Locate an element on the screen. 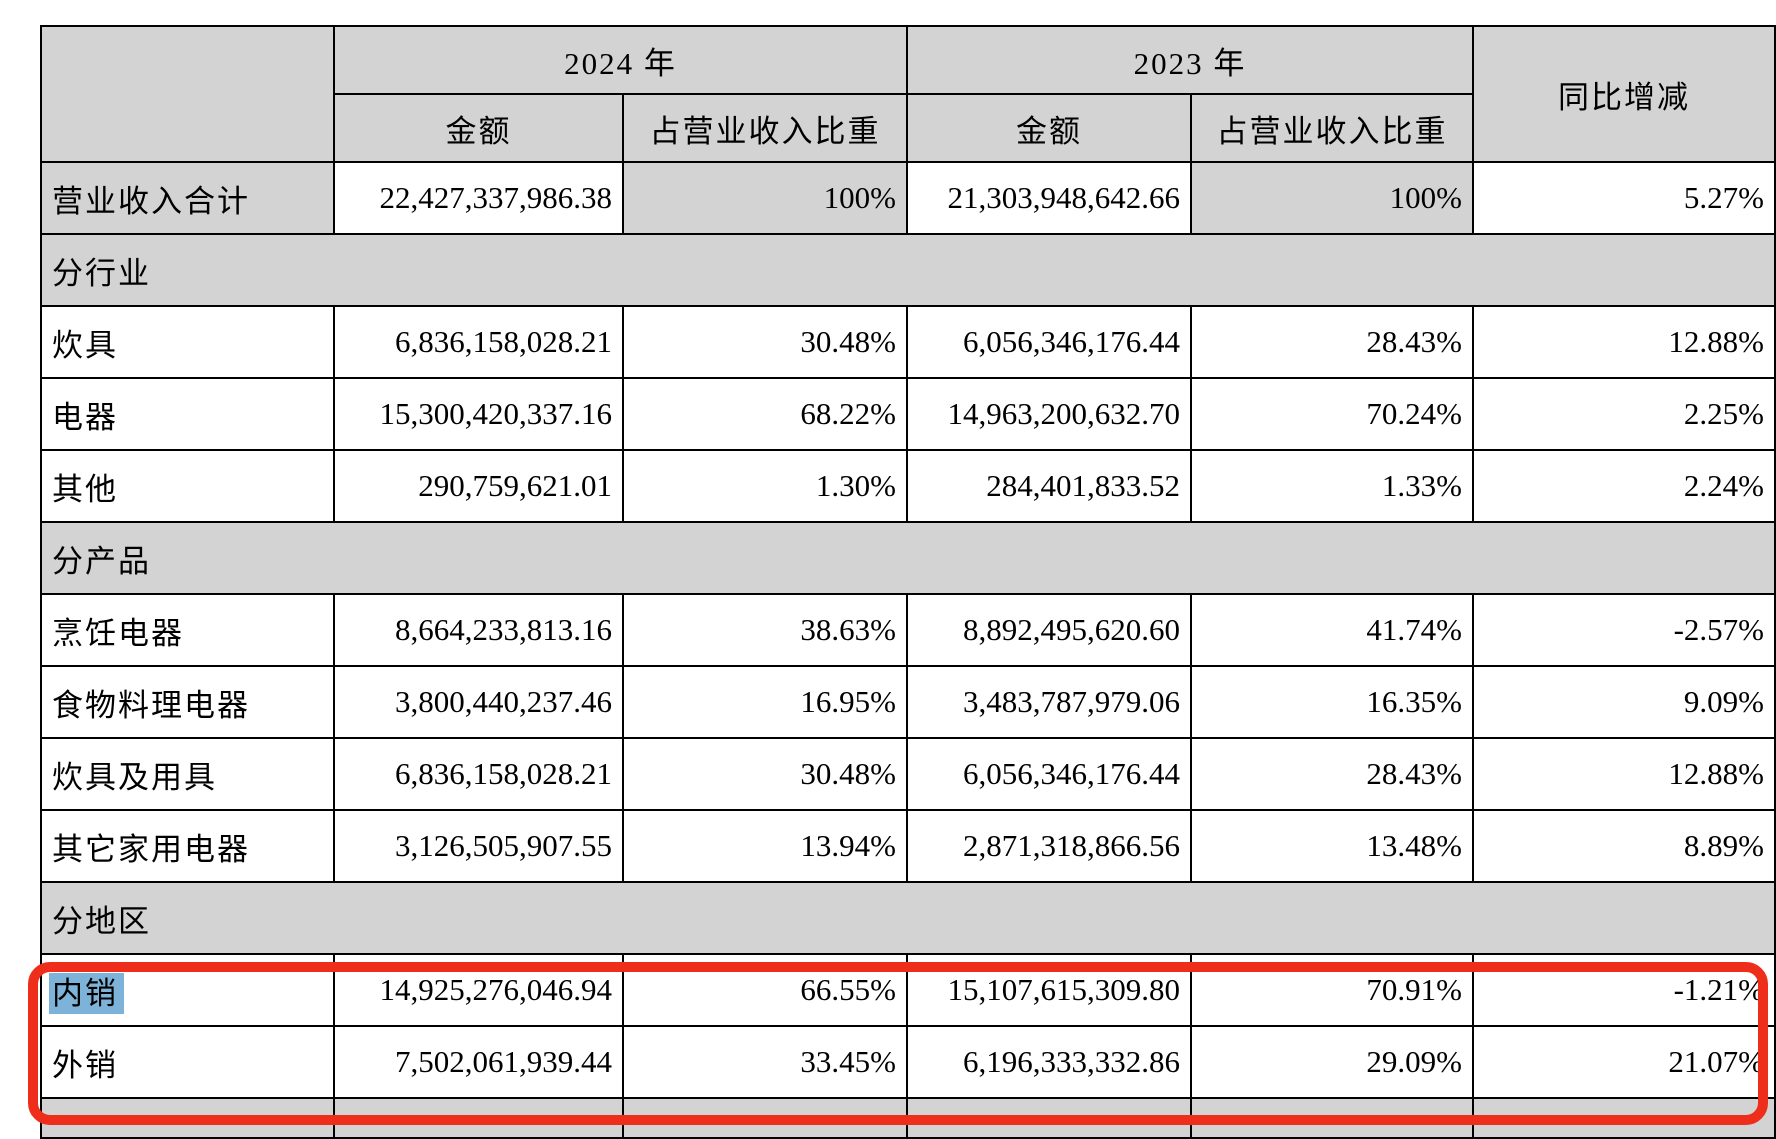 The width and height of the screenshot is (1776, 1139). amount-2023-cell: 284,401,833.52 is located at coordinates (1049, 486).